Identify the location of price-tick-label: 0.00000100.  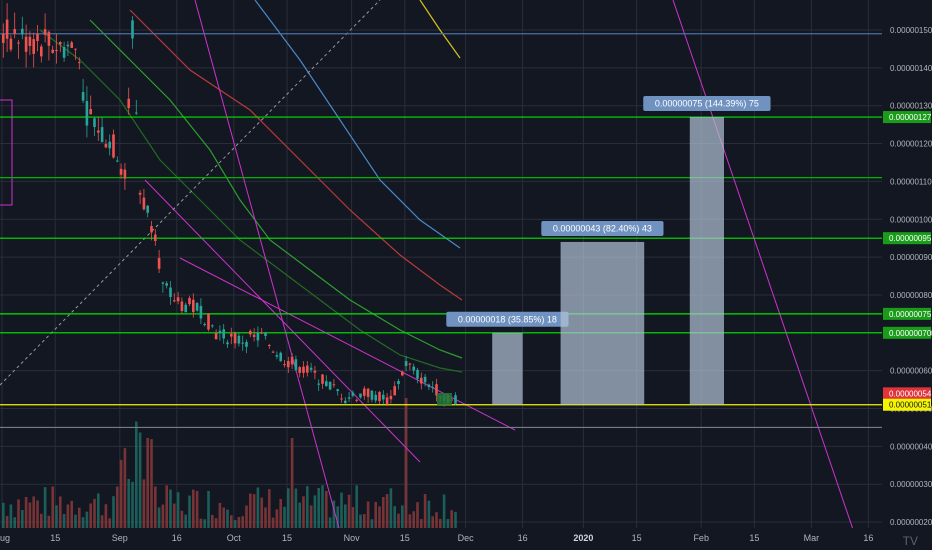
(911, 219).